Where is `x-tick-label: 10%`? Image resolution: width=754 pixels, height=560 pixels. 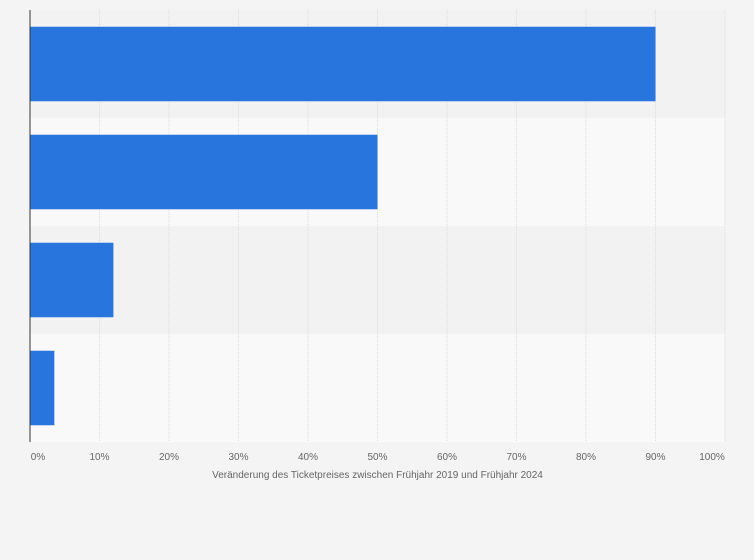 x-tick-label: 10% is located at coordinates (99, 457).